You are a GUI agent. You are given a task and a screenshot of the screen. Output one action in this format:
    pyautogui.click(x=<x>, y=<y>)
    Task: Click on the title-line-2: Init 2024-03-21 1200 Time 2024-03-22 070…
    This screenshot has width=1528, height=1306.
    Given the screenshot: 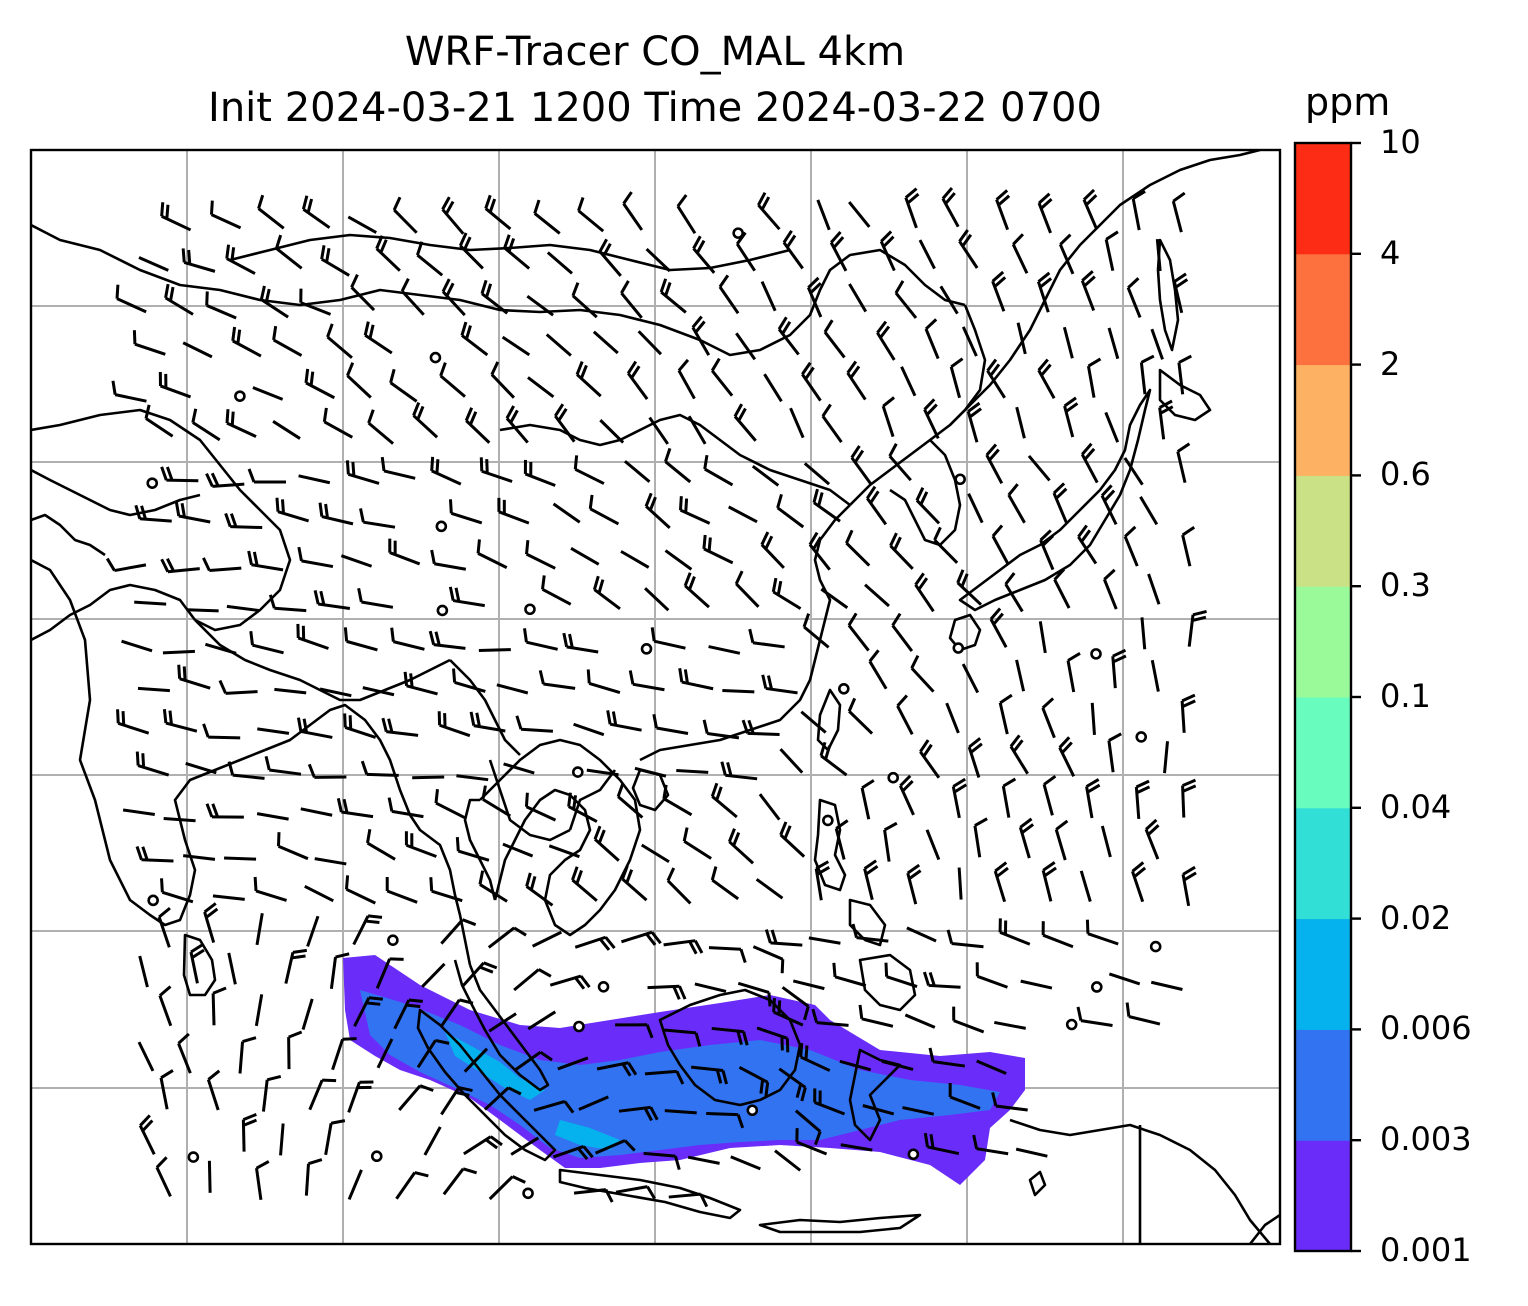 What is the action you would take?
    pyautogui.click(x=655, y=108)
    